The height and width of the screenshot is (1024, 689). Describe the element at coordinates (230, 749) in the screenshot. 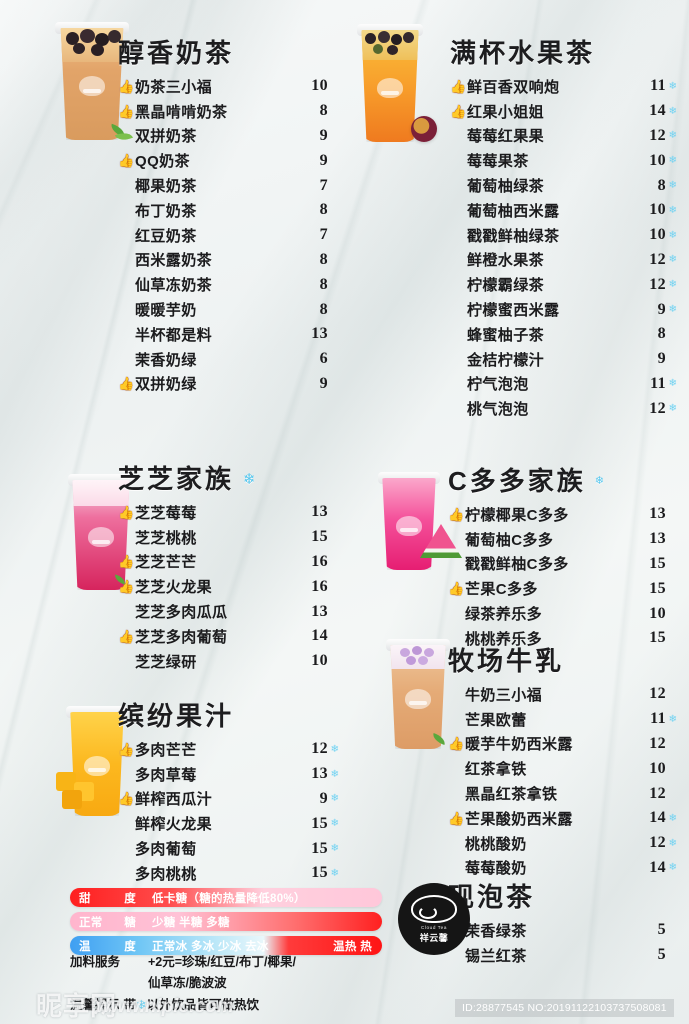

I see `menu-item: 👍 多肉芒芒 12 ❄` at that location.